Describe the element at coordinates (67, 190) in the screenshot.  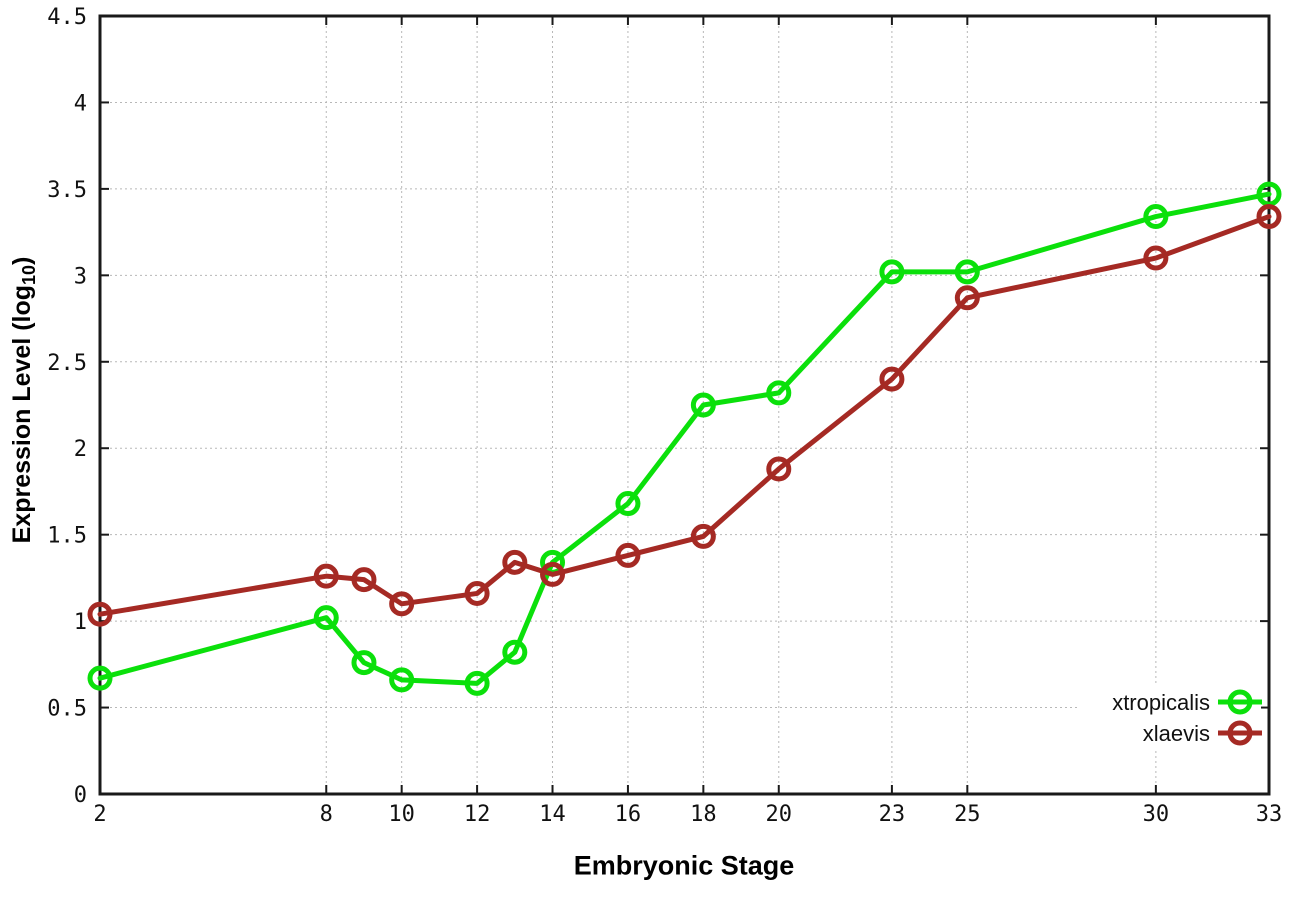
I see `y-tick-label: 3.5` at that location.